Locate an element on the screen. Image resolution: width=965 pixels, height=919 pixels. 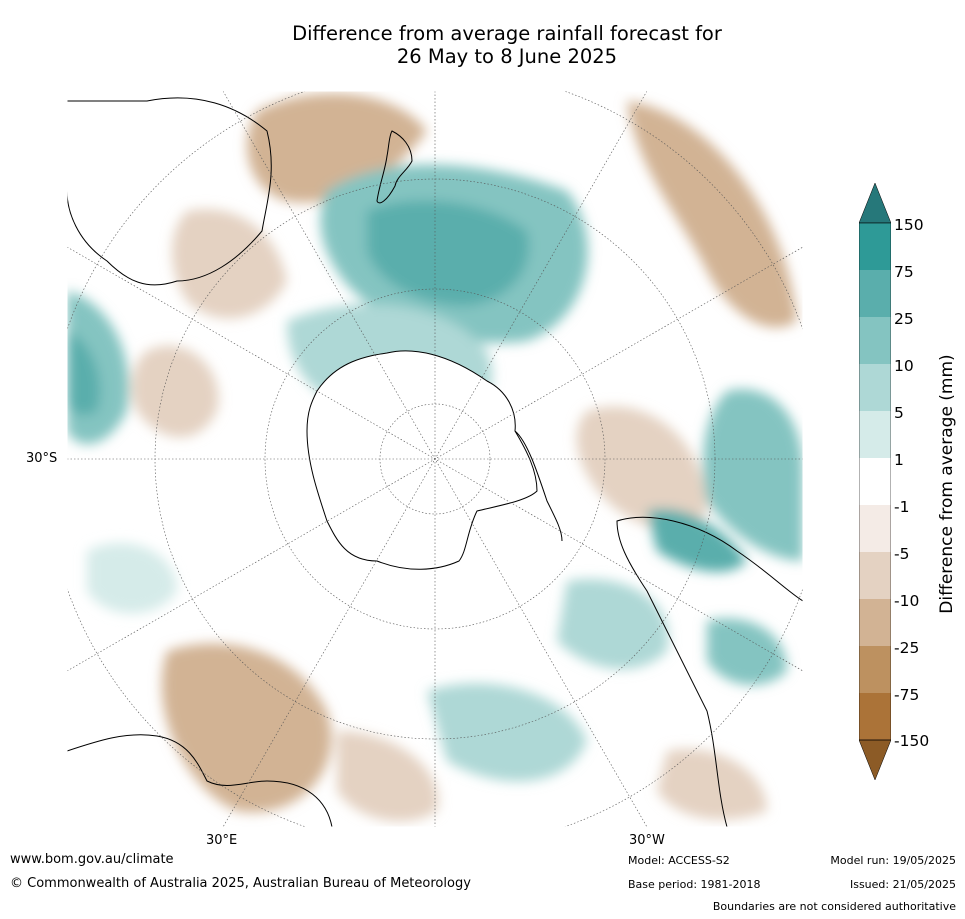
lon-label-30w: 30°W is located at coordinates (647, 840).